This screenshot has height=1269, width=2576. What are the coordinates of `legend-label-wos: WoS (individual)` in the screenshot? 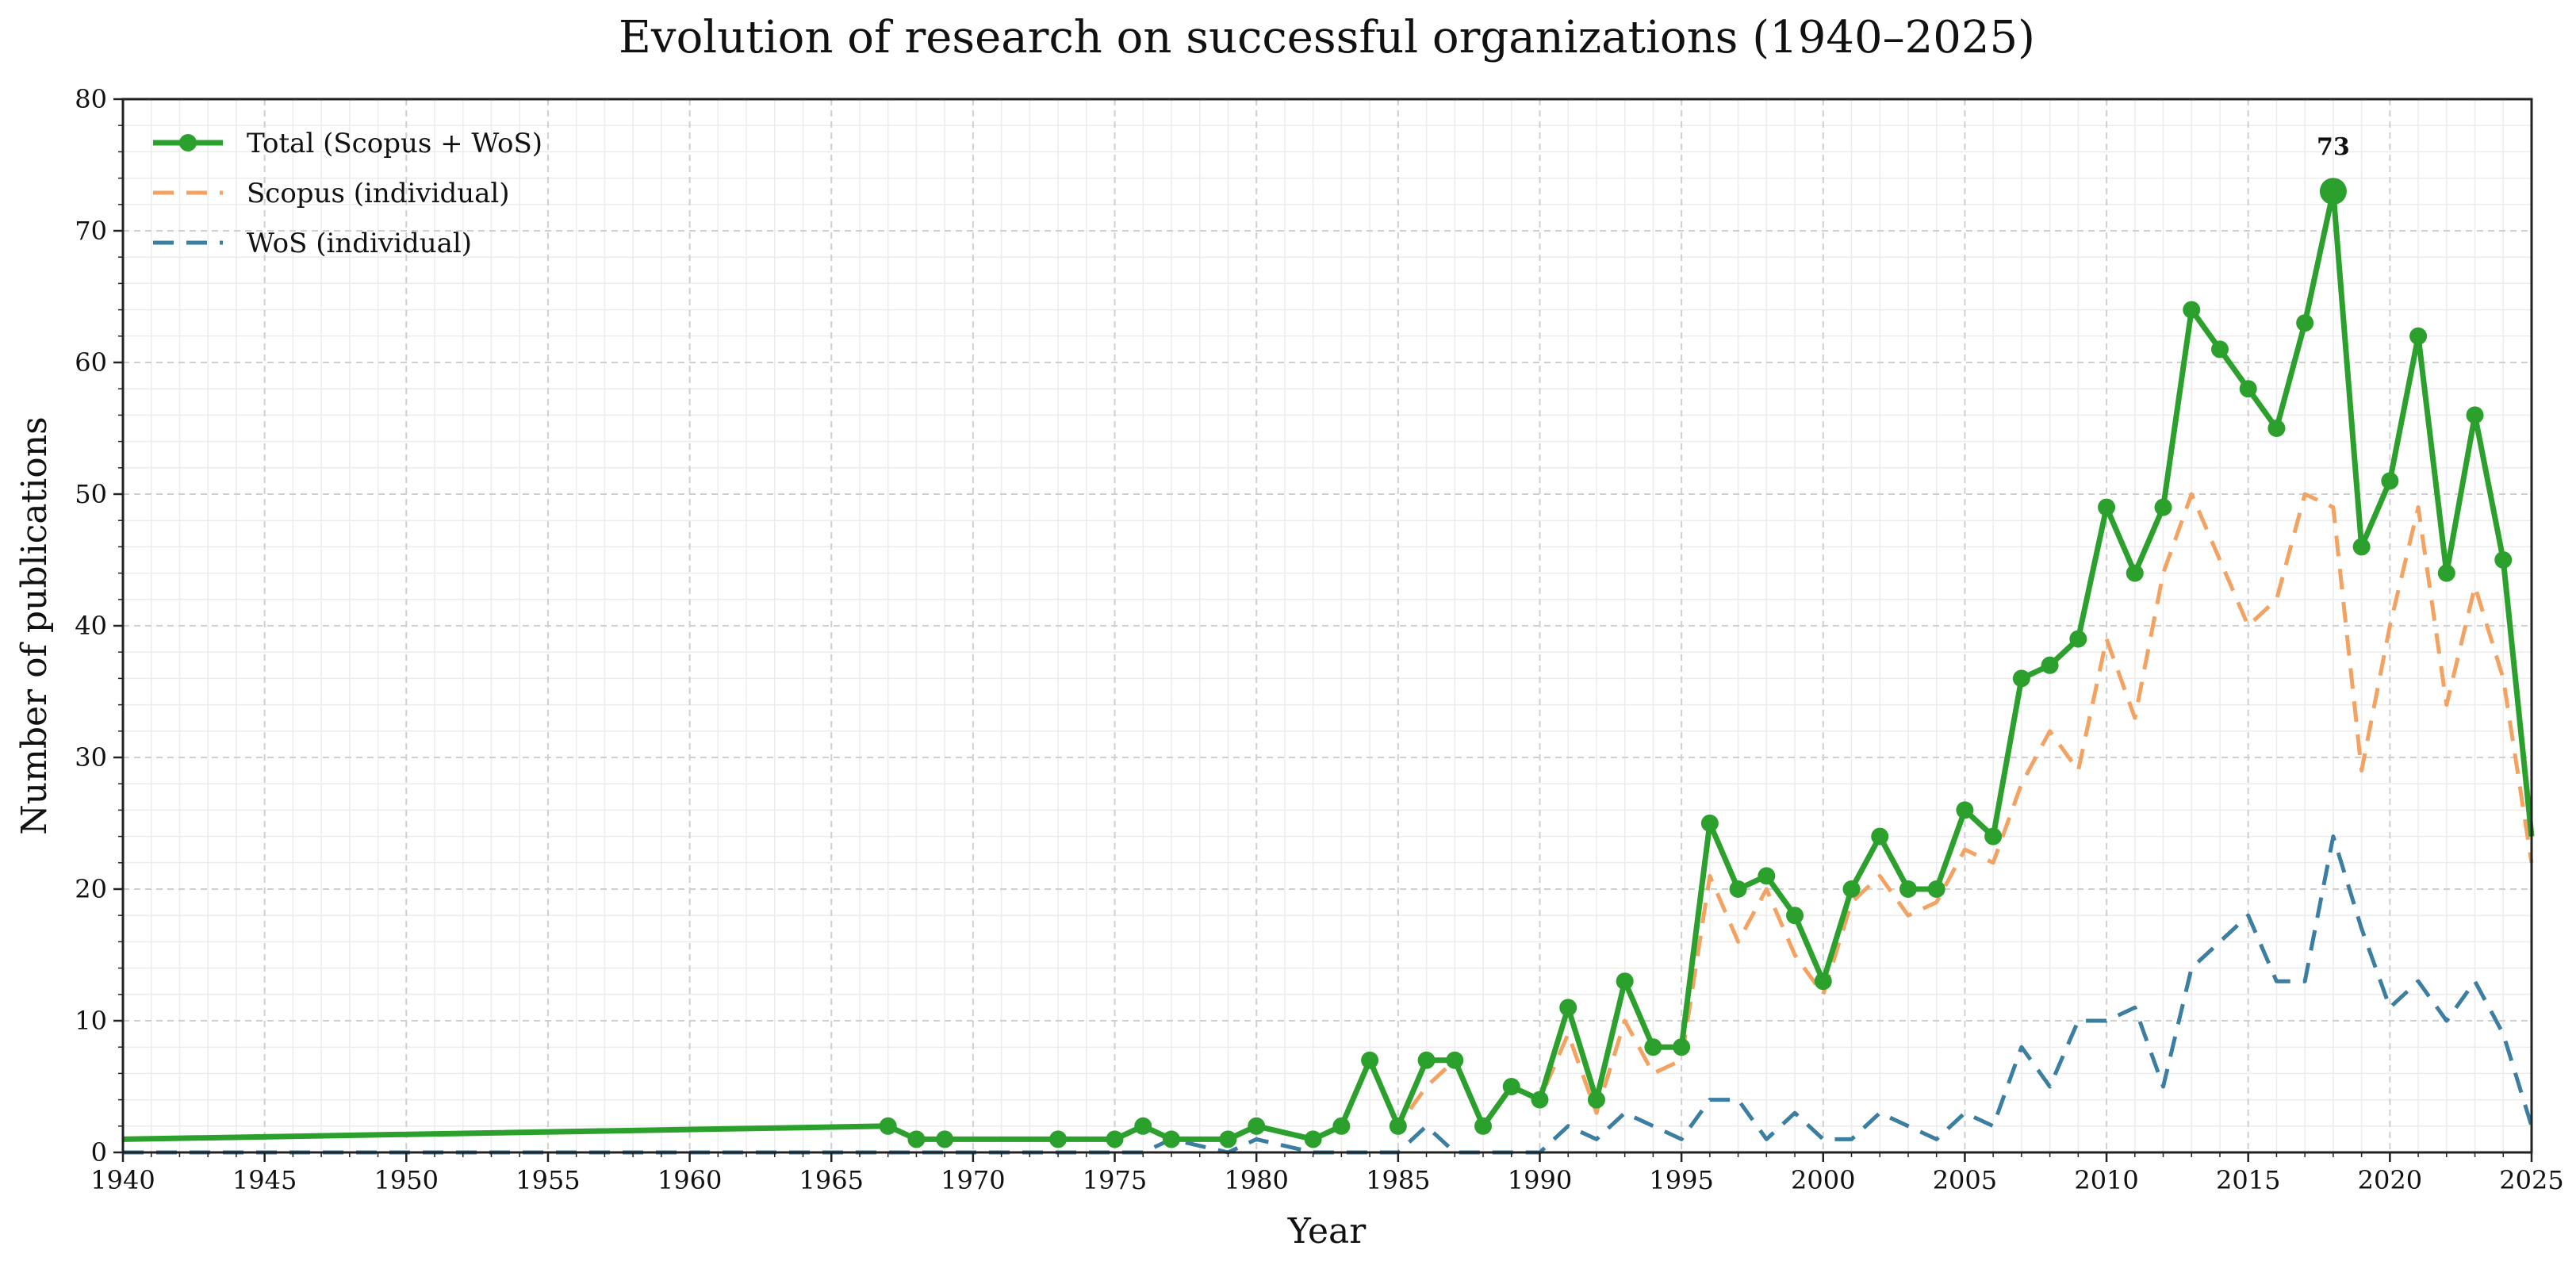 It's located at (359, 243).